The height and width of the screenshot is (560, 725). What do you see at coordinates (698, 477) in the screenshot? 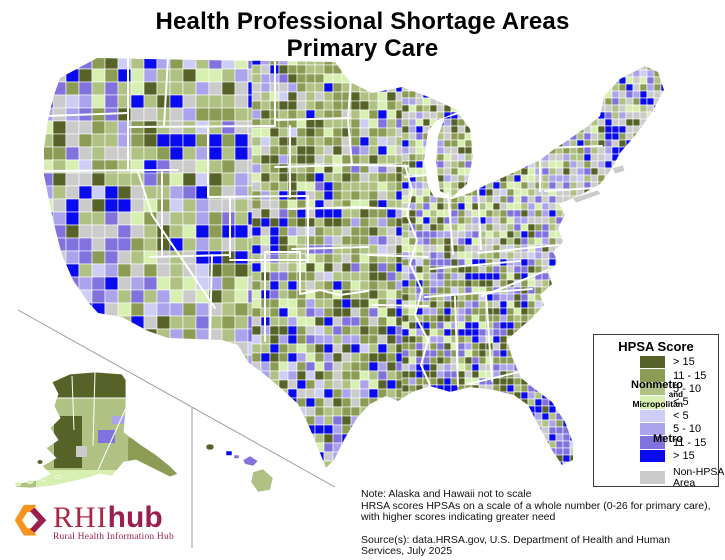
I see `legend-label: Non-HPSA Area` at bounding box center [698, 477].